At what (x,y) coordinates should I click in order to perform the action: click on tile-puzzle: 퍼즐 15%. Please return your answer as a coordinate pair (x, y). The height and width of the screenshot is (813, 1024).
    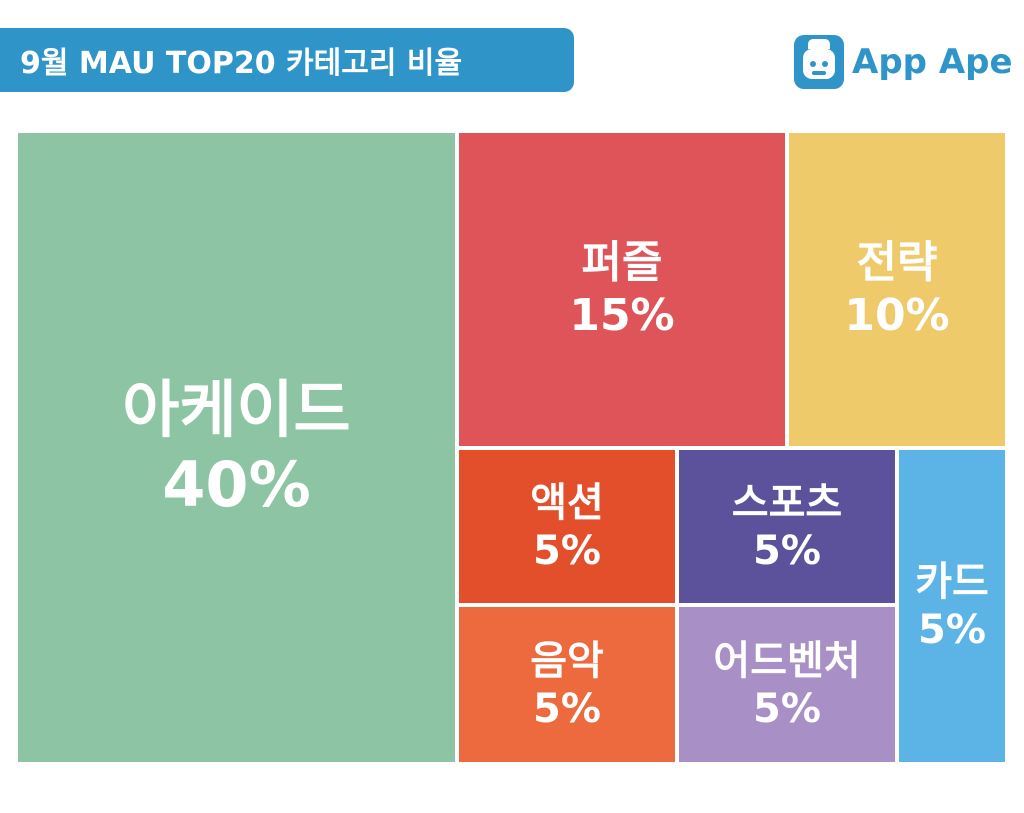
    Looking at the image, I should click on (622, 289).